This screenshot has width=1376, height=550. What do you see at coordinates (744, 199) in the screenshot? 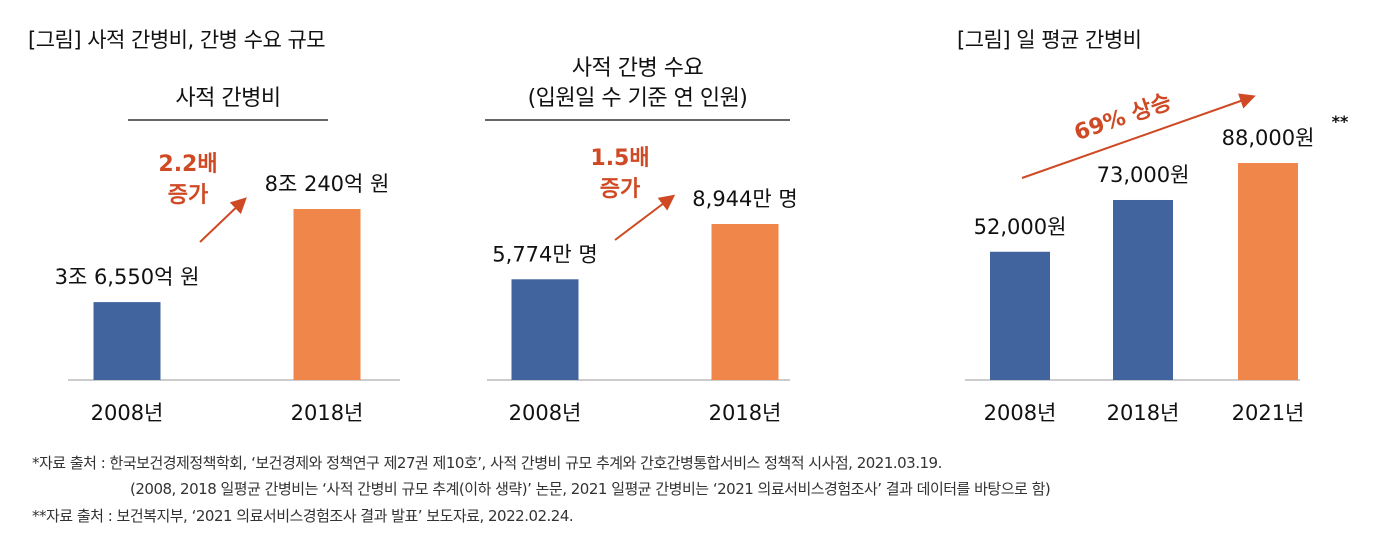
I see `chart2-data-label-1: 8,944만 명` at bounding box center [744, 199].